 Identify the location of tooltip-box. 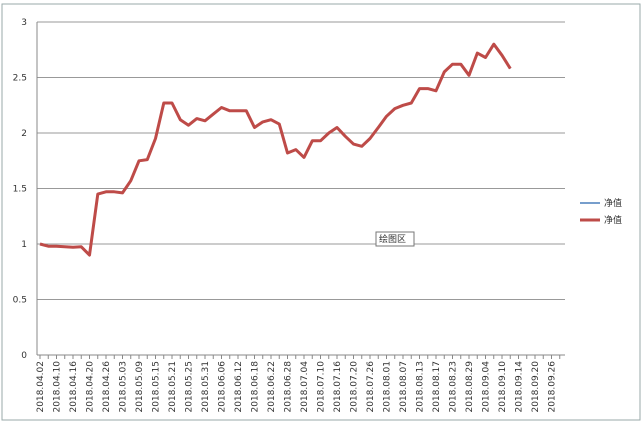
(395, 239).